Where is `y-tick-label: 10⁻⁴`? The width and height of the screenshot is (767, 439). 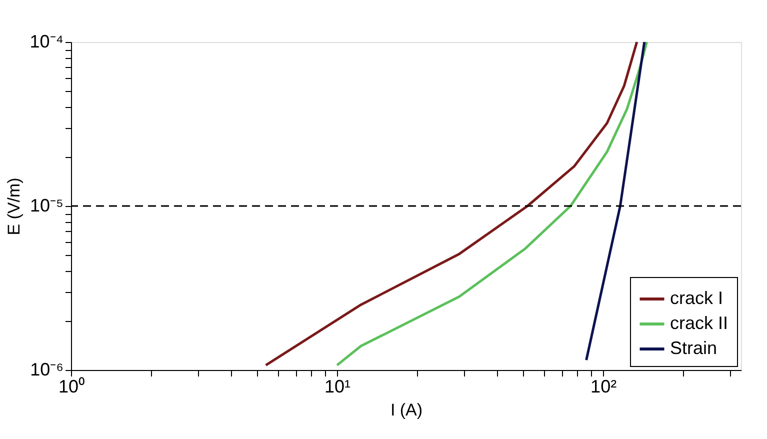 y-tick-label: 10⁻⁴ is located at coordinates (47, 42).